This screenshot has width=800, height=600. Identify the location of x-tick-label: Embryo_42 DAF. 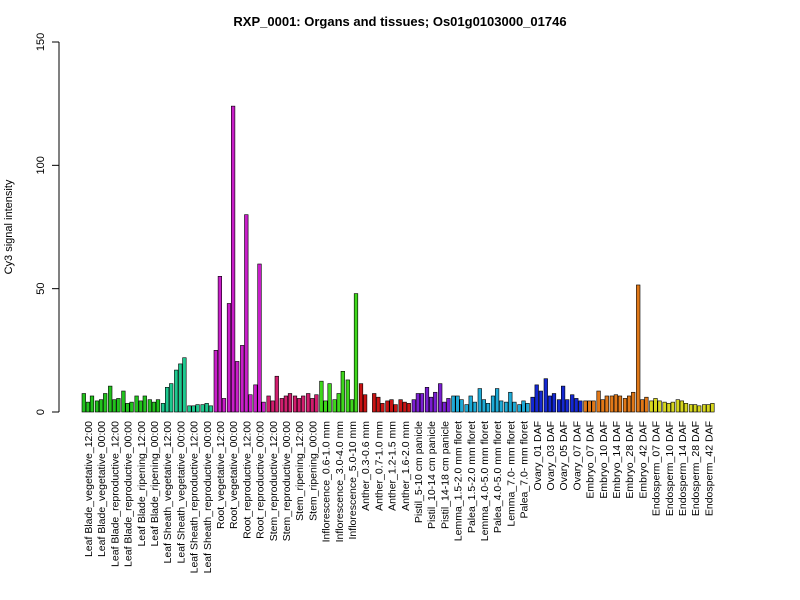
(643, 460).